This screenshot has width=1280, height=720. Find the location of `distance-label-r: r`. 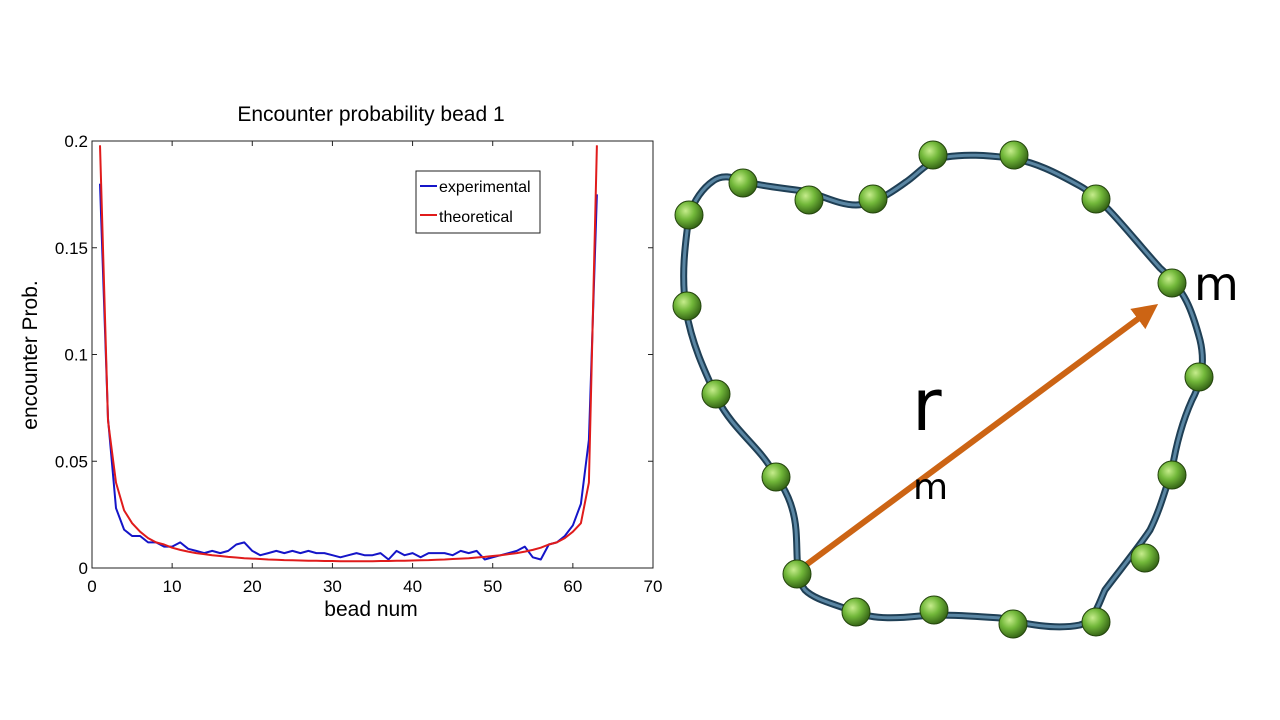

distance-label-r: r is located at coordinates (927, 405).